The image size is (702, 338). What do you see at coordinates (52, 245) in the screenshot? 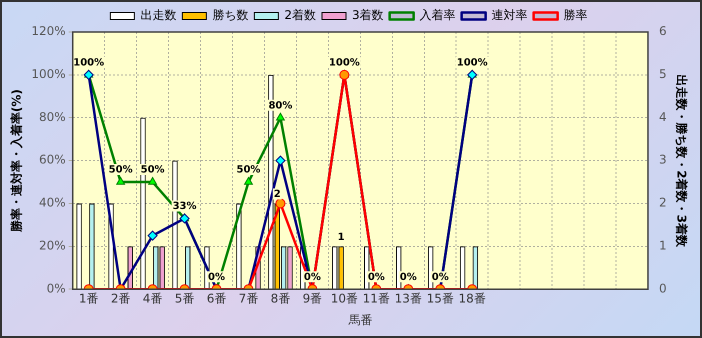
I see `y-tick-label: 20%` at bounding box center [52, 245].